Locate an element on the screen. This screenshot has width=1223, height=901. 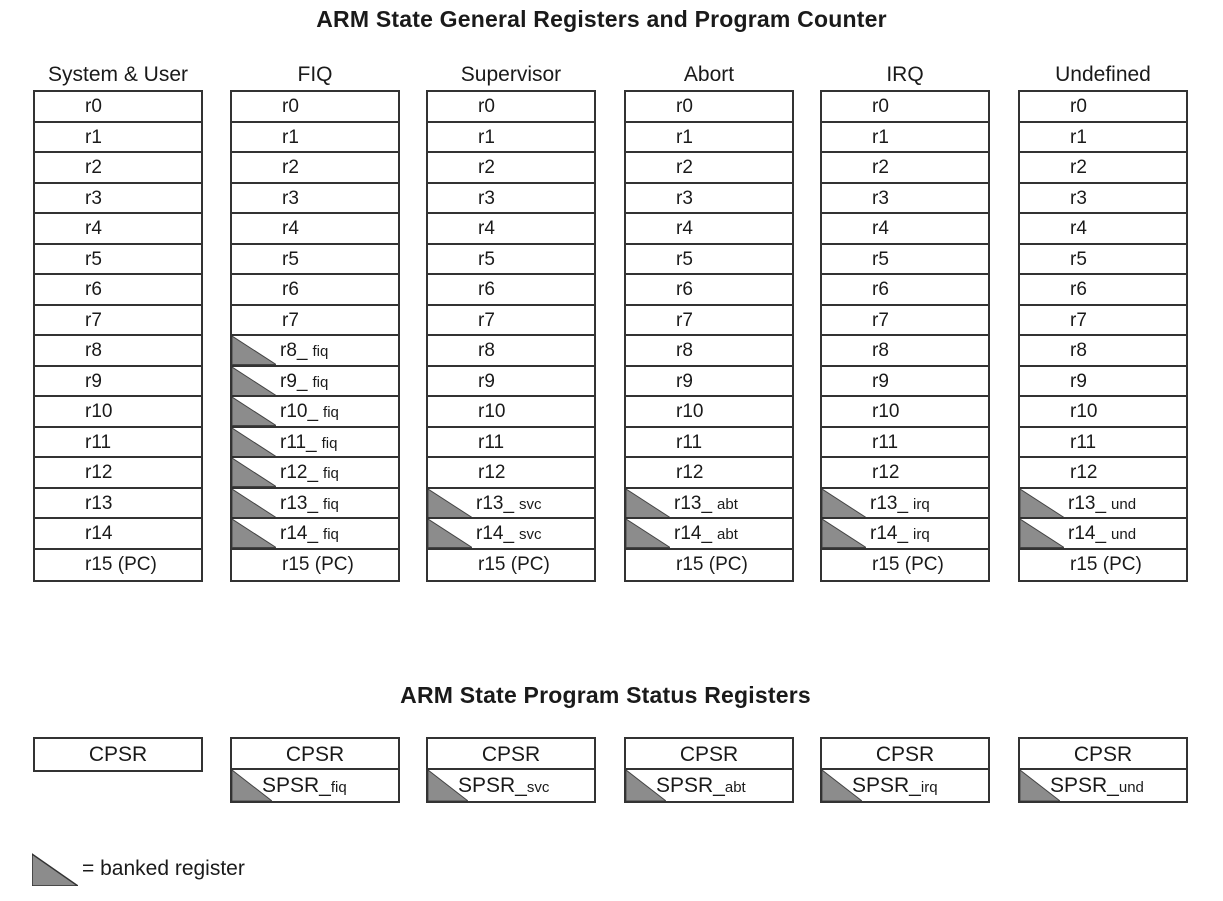
register-label: r13_ irq is located at coordinates (900, 503).